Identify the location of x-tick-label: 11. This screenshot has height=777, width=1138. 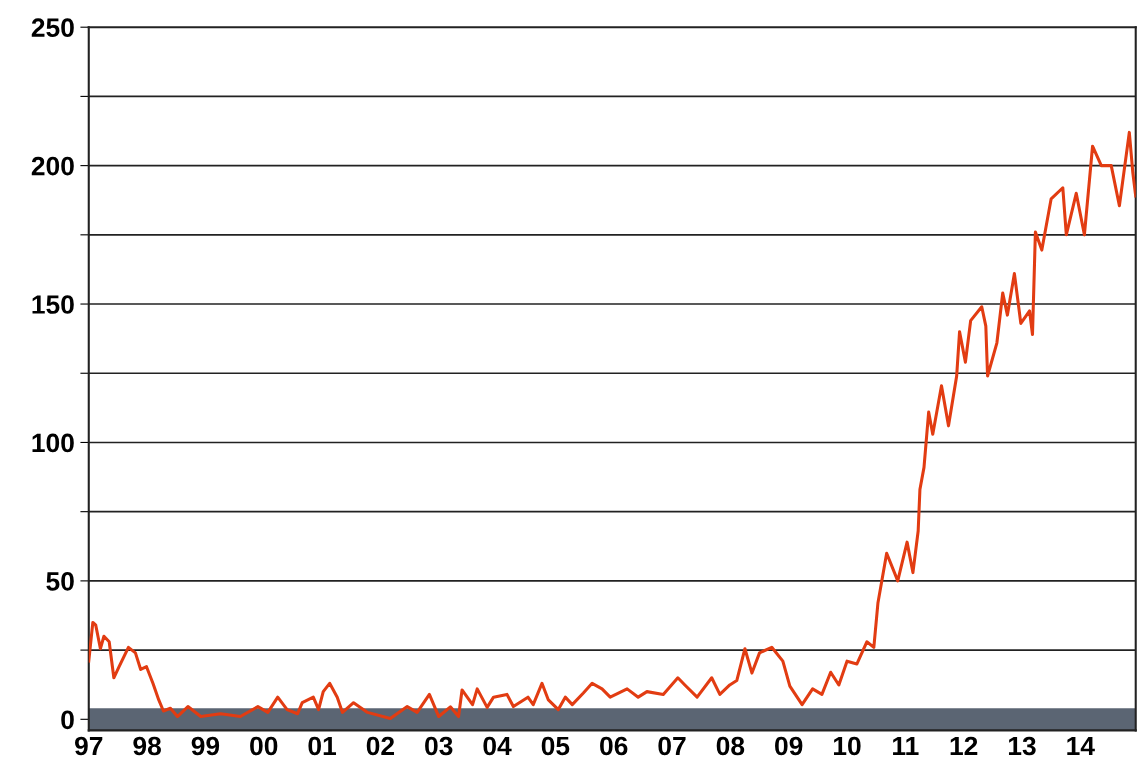
(906, 746).